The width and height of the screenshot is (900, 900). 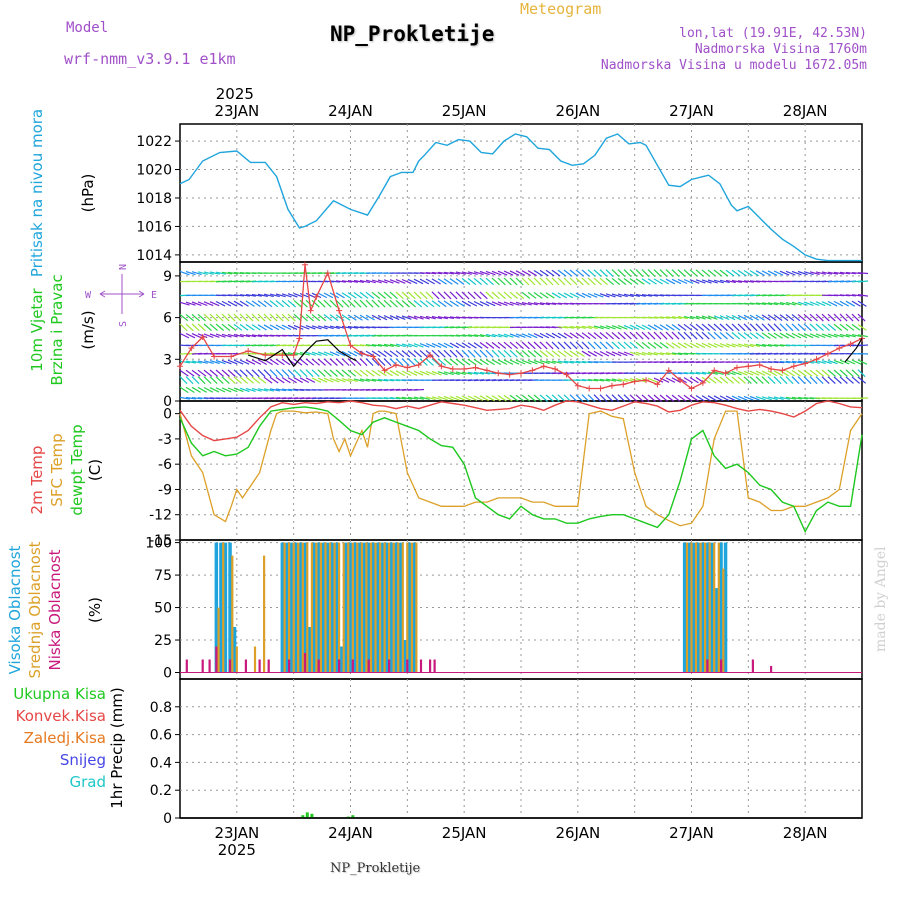 I want to click on panel-temperature: 0 -3 -6 -9 -12 -15, so click(x=506, y=474).